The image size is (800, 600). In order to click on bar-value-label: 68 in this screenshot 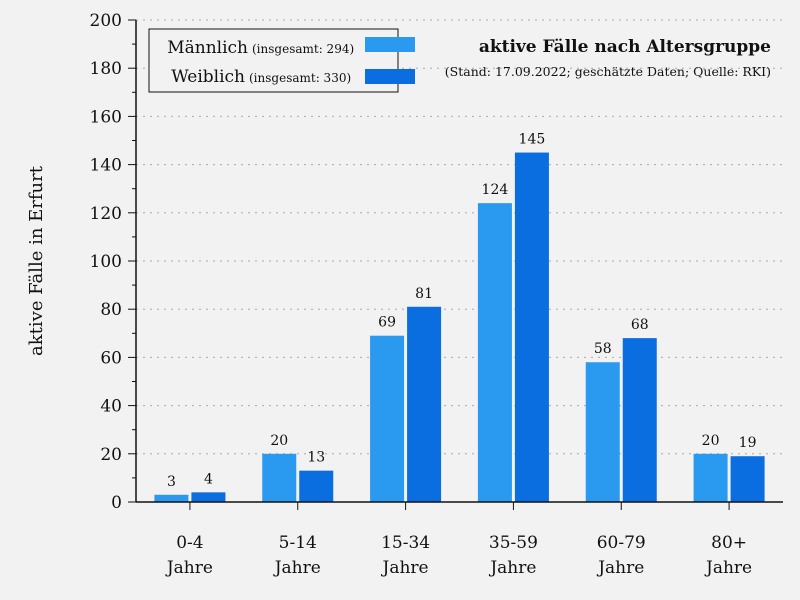, I will do `click(640, 325)`.